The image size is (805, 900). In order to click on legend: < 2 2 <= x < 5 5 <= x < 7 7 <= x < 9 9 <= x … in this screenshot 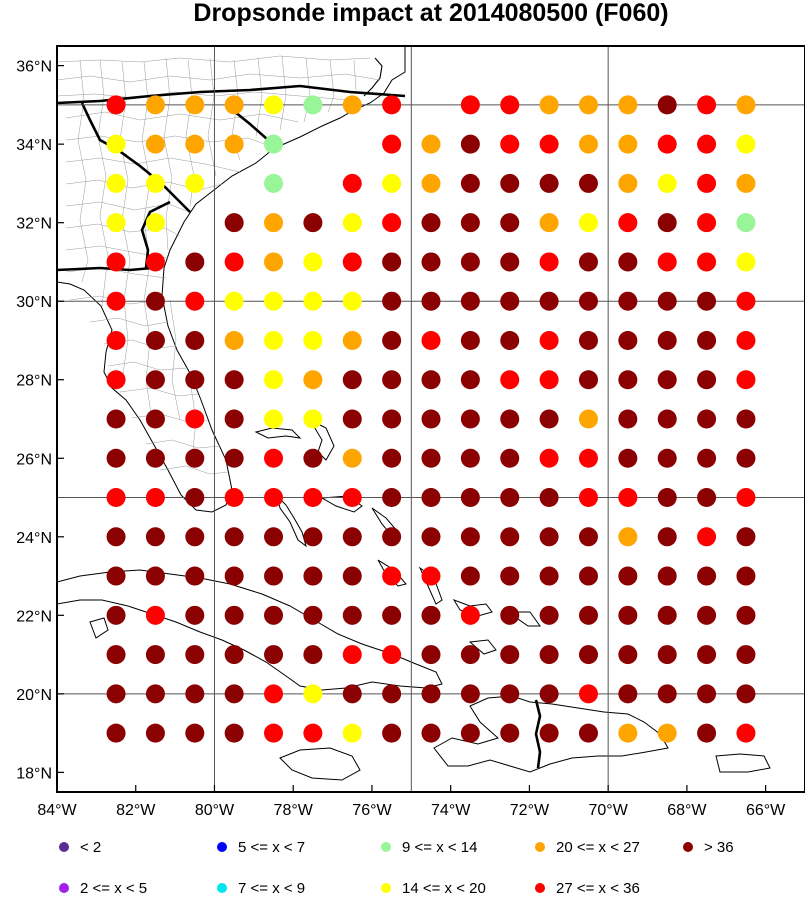, I will do `click(396, 868)`.